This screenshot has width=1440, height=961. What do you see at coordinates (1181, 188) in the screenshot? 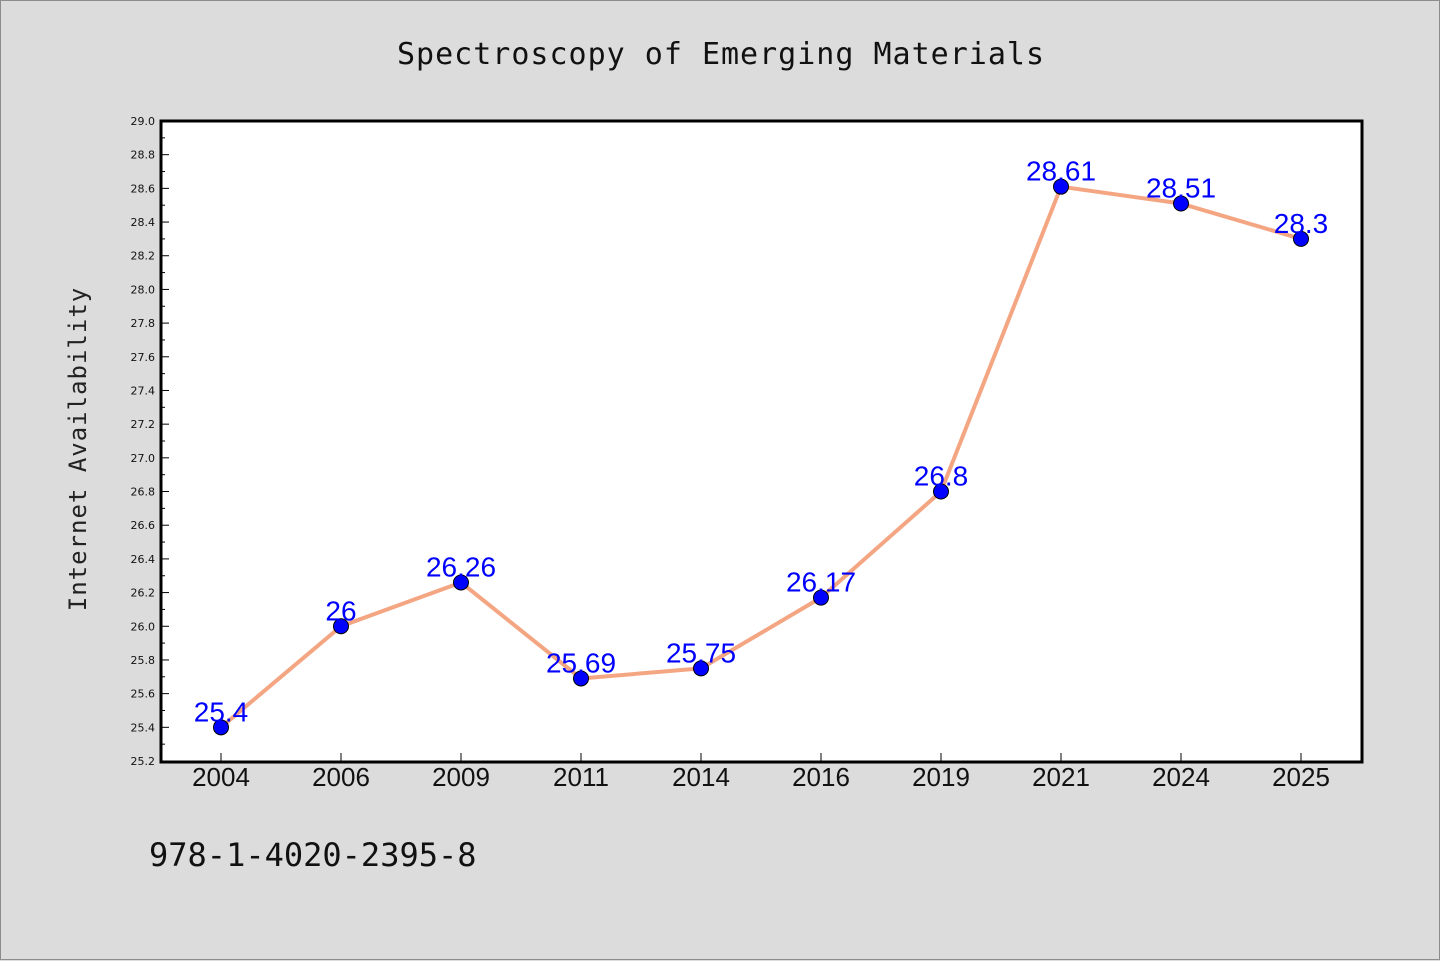
I see `data-point-label: 28.51` at bounding box center [1181, 188].